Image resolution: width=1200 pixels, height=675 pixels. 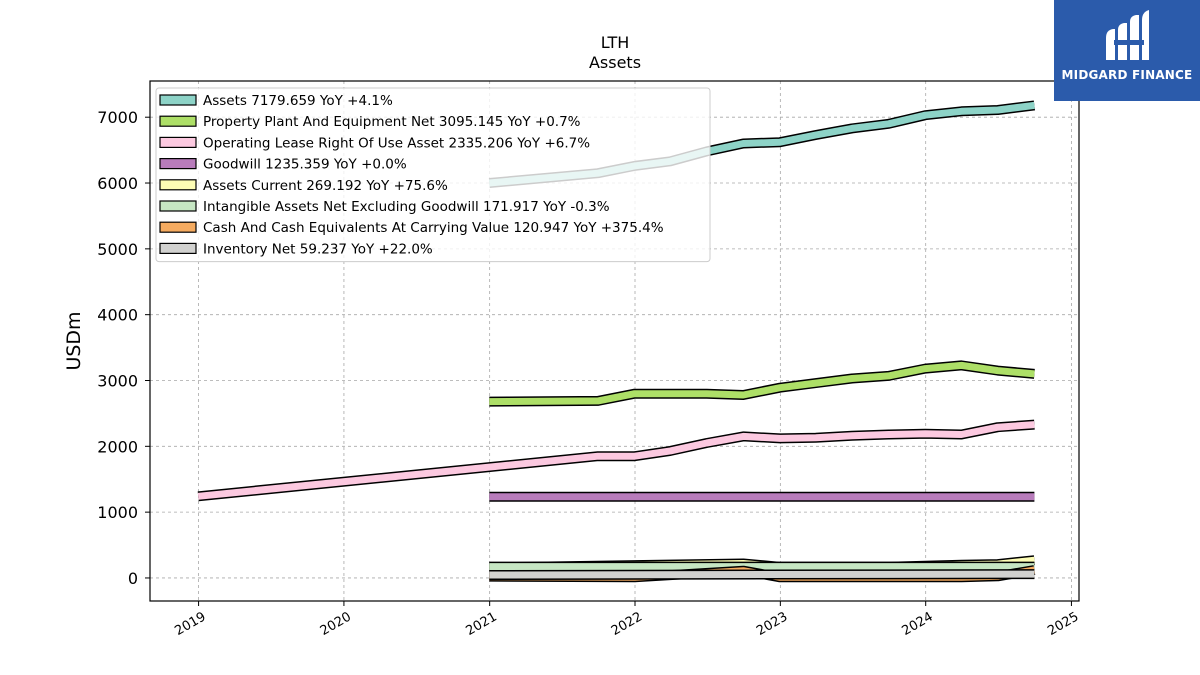 What do you see at coordinates (117, 249) in the screenshot?
I see `y-tick-label: 5000` at bounding box center [117, 249].